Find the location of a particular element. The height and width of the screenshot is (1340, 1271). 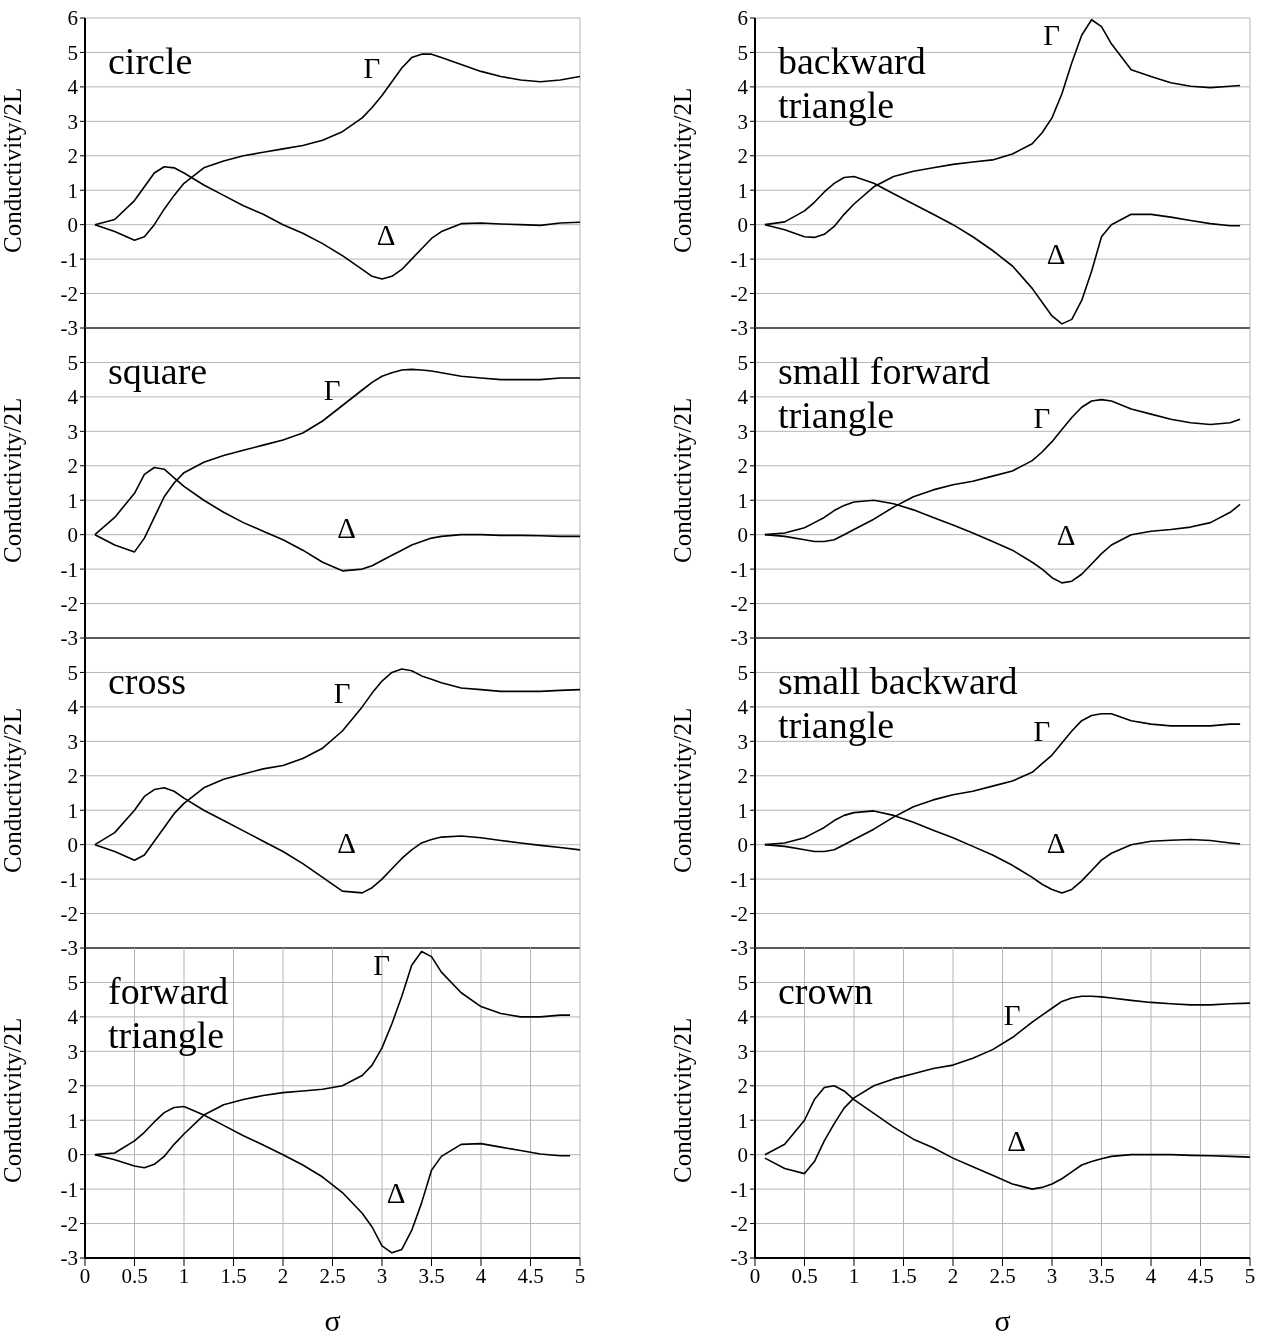

text: small backward triangle is located at coordinates (898, 704).